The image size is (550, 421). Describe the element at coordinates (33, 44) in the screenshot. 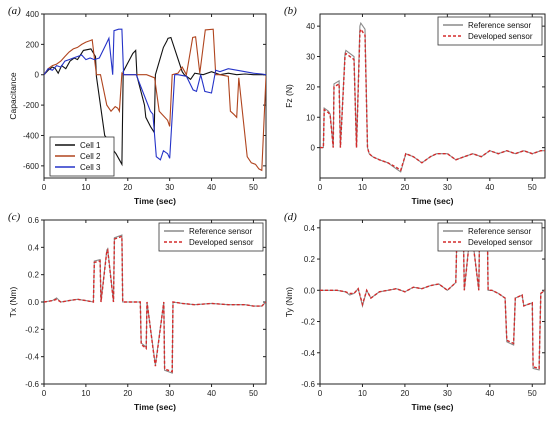

I see `y-tick-label: 200` at that location.